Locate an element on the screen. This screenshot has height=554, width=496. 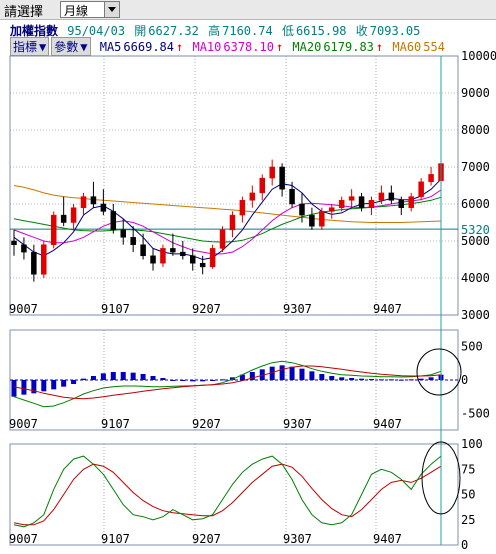
prompt-label: 請選擇 is located at coordinates (24, 12).